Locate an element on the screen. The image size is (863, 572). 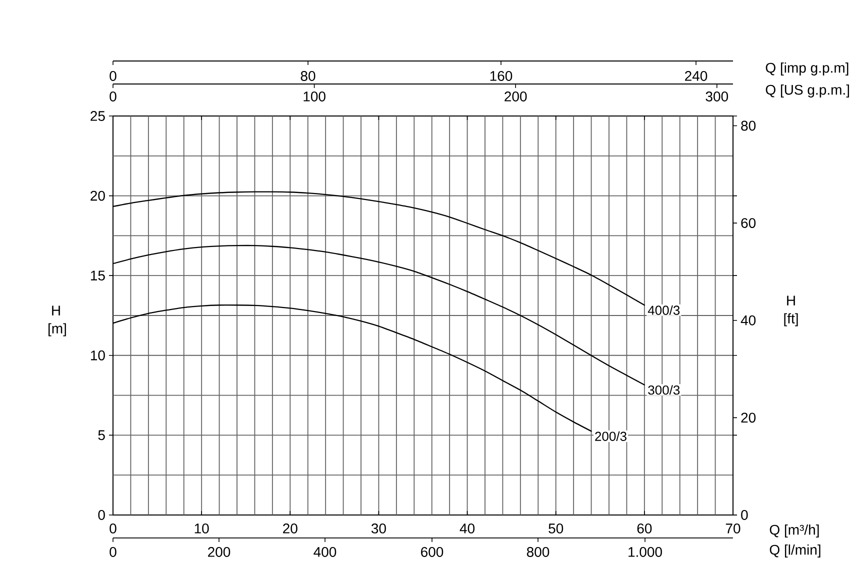
x2-tick-label: 300 is located at coordinates (717, 97).